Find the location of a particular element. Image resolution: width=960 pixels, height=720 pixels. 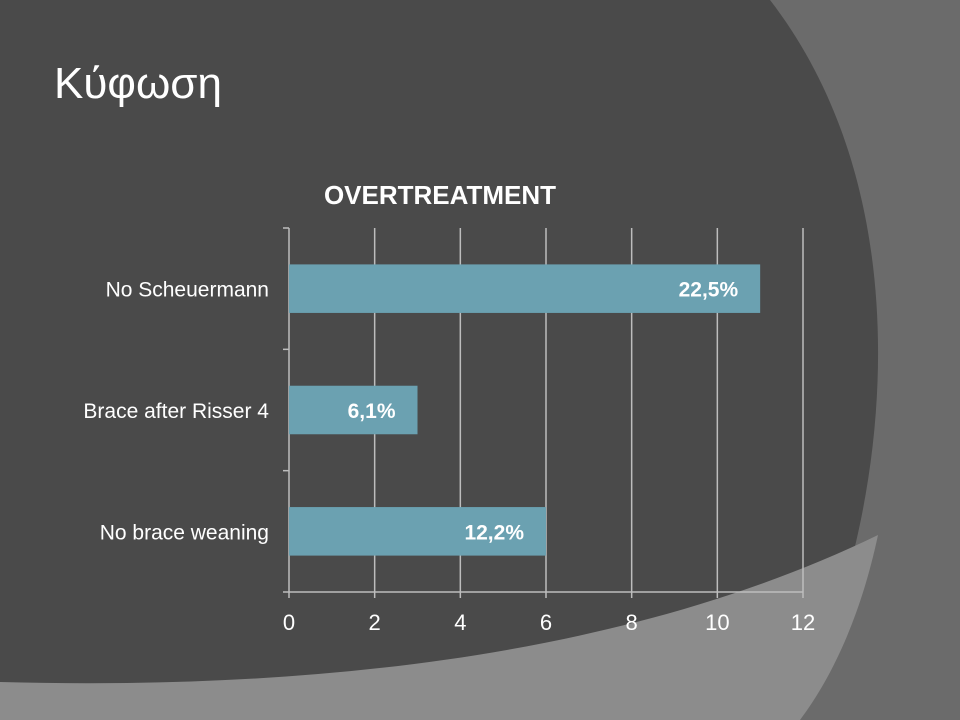

category-label: No Scheuermann is located at coordinates (187, 290).